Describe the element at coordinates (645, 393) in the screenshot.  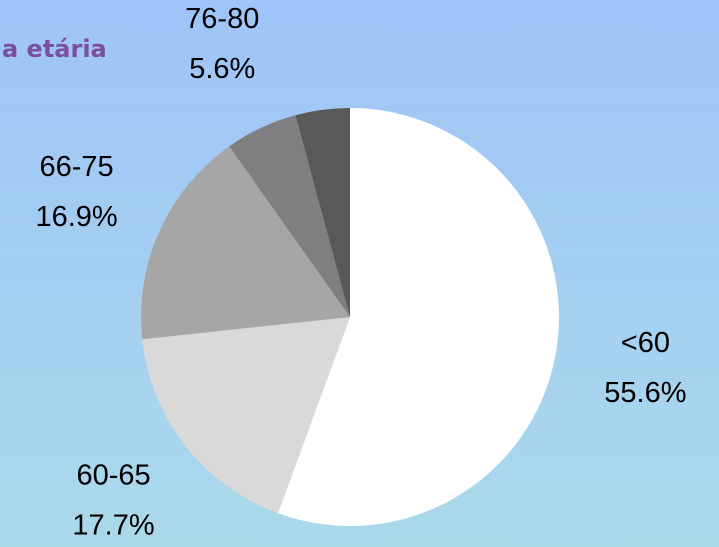
I see `slice-value-label: 55.6%` at that location.